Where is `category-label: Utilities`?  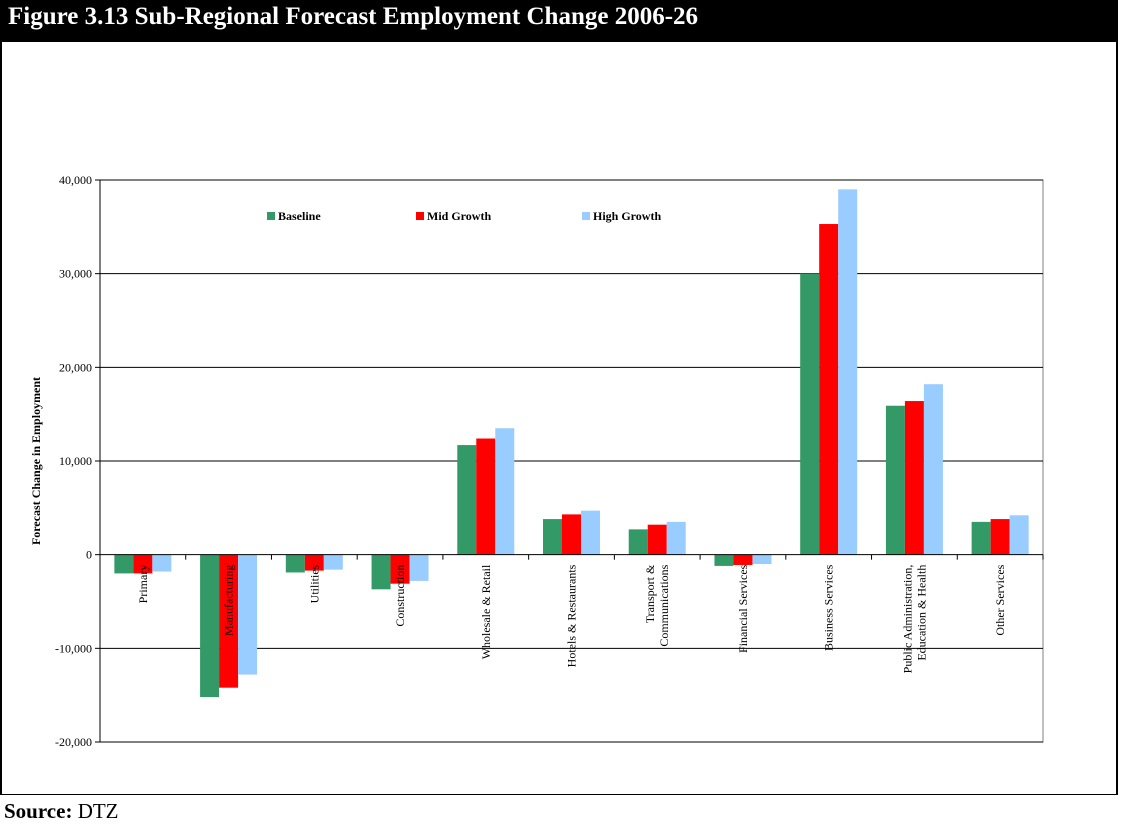
category-label: Utilities is located at coordinates (314, 583).